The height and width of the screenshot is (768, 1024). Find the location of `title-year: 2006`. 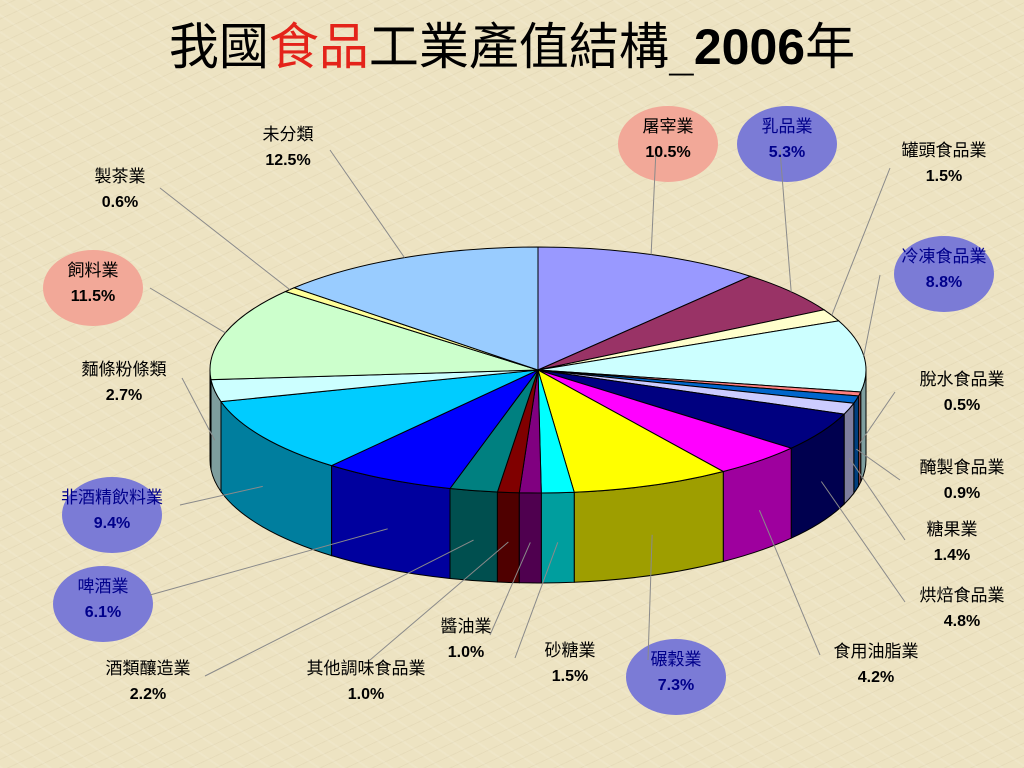

title-year: 2006 is located at coordinates (749, 47).